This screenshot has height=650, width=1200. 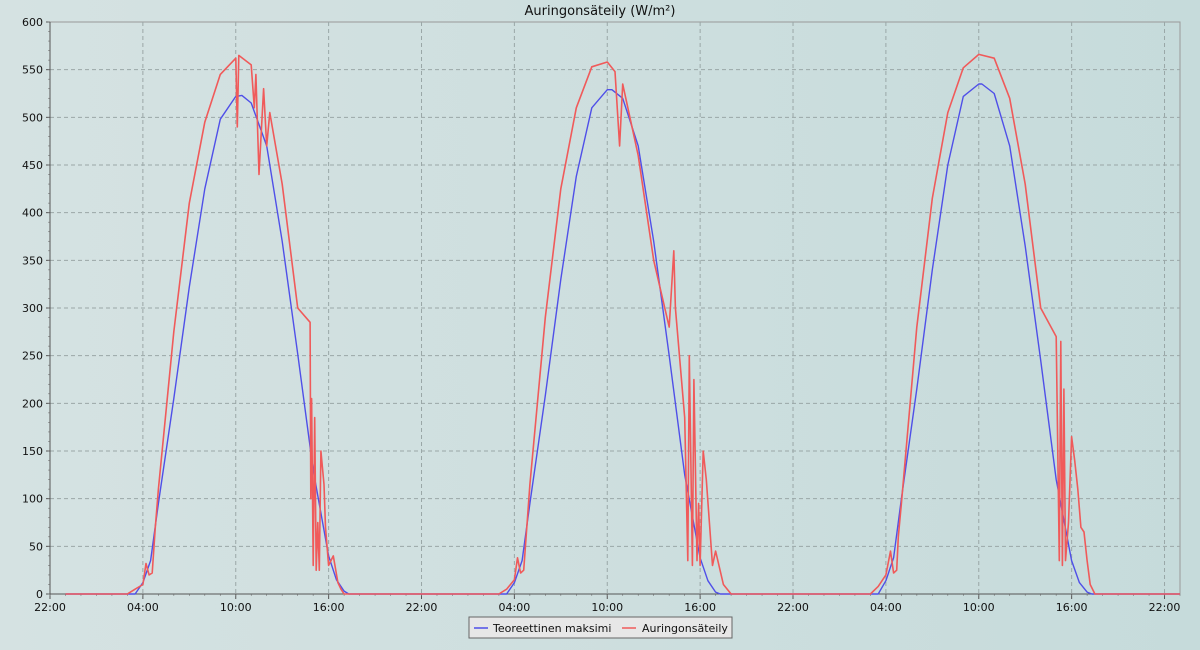 I want to click on y-tick-label: 0, so click(x=39, y=594).